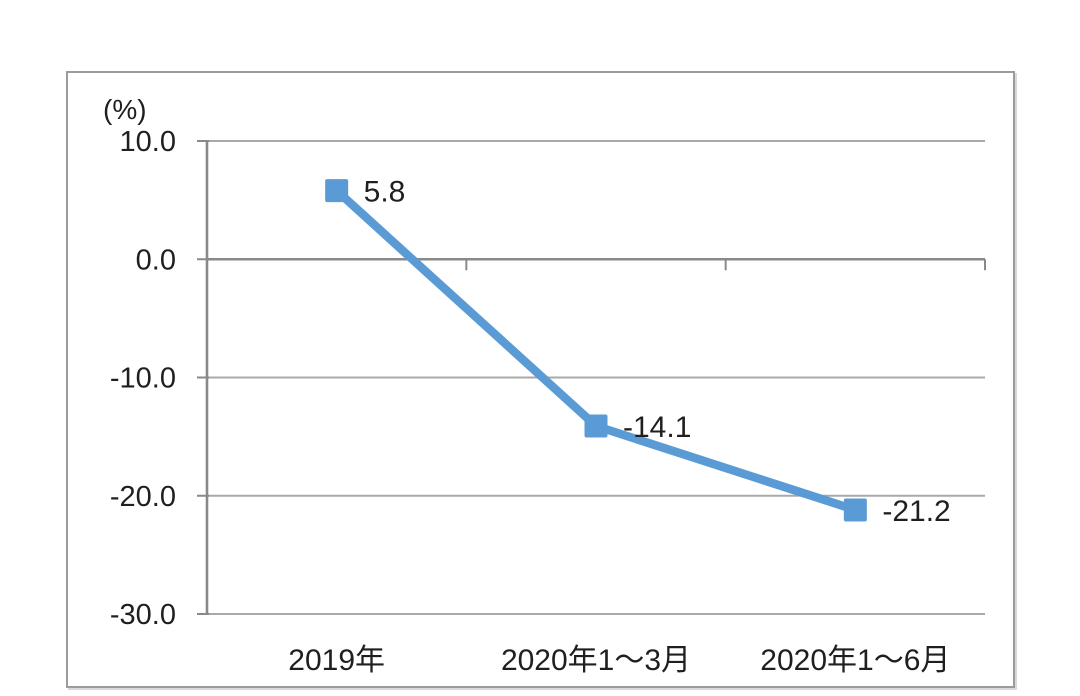 This screenshot has height=696, width=1080. I want to click on y-axis-label: -30.0, so click(143, 615).